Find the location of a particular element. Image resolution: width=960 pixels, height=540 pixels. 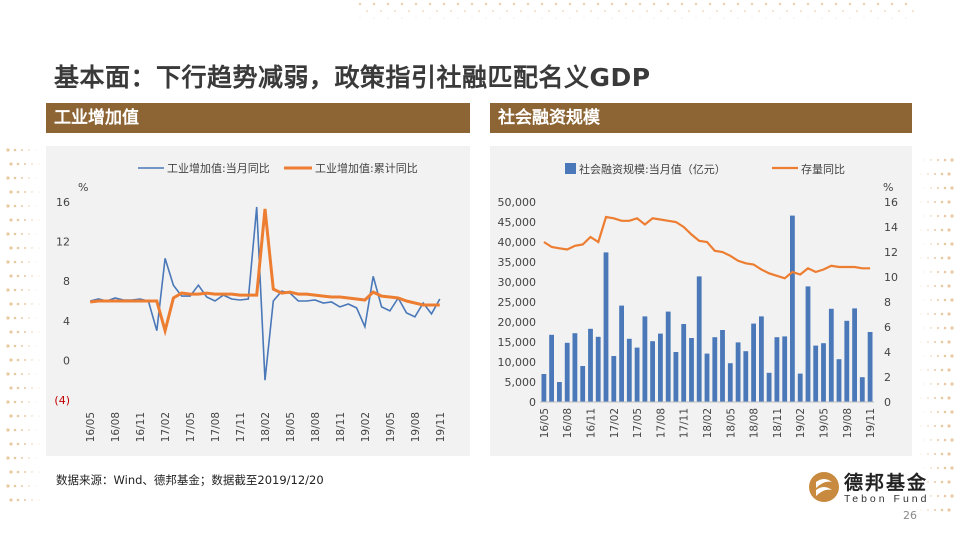

y2-tick-label: 16 is located at coordinates (891, 202).